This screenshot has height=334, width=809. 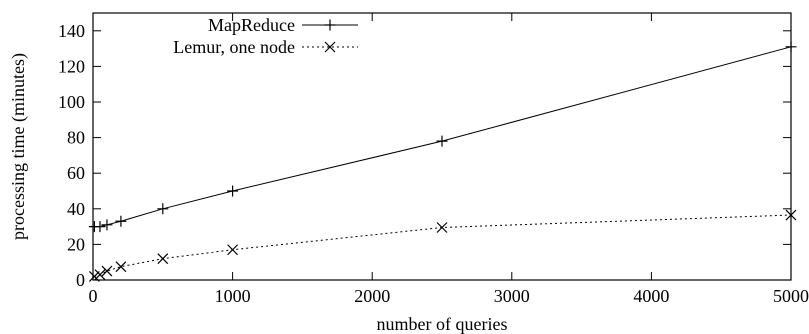 What do you see at coordinates (71, 66) in the screenshot?
I see `y-tick-label: 120` at bounding box center [71, 66].